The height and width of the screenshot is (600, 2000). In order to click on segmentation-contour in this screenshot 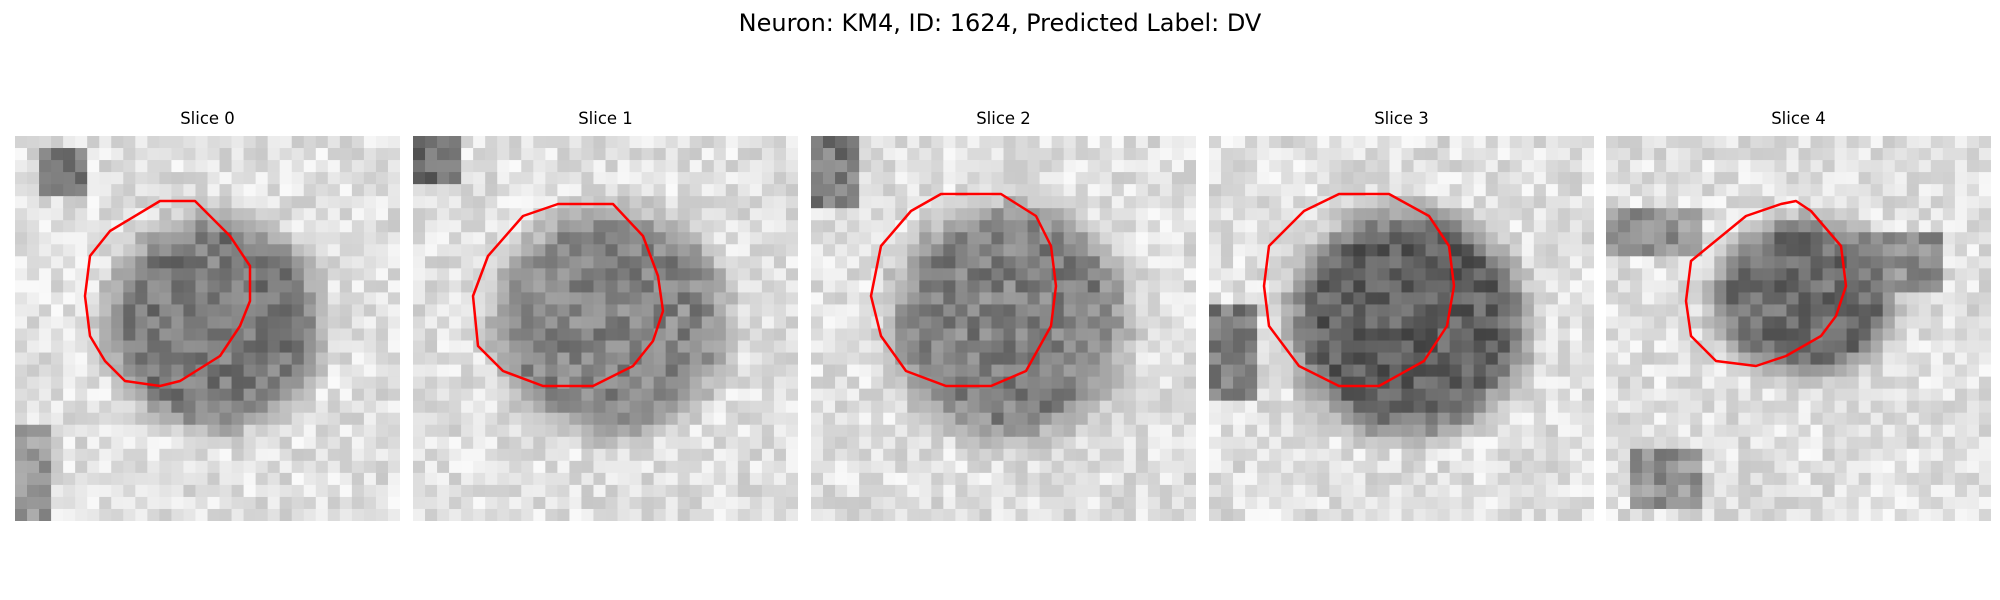, I will do `click(167, 293)`.